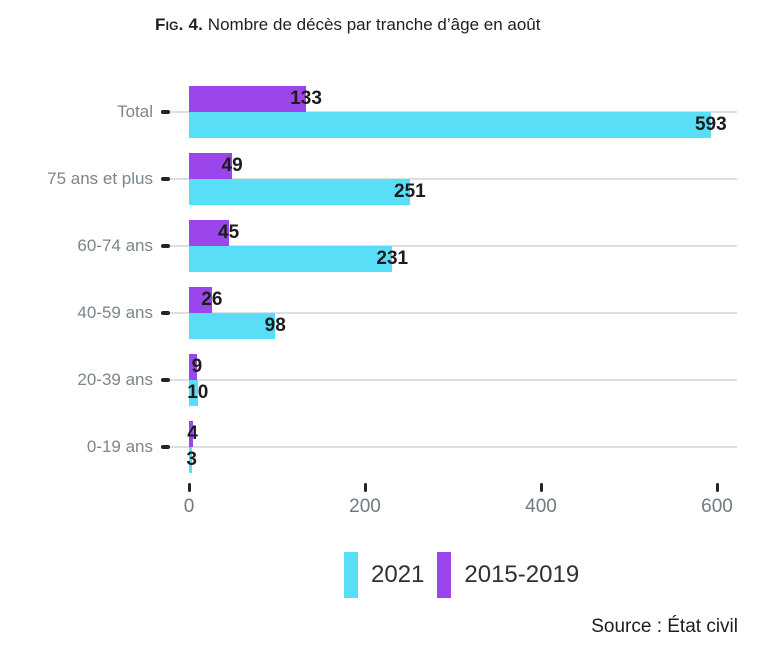  I want to click on source-caption: Source : État civil, so click(664, 626).